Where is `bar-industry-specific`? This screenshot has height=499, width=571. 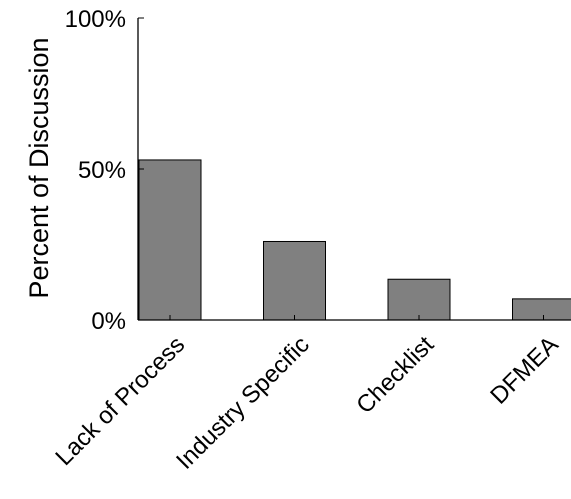
bar-industry-specific is located at coordinates (294, 280).